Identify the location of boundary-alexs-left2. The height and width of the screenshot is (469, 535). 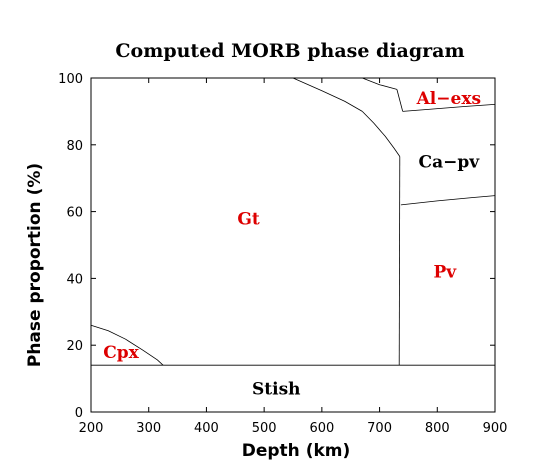
(400, 100).